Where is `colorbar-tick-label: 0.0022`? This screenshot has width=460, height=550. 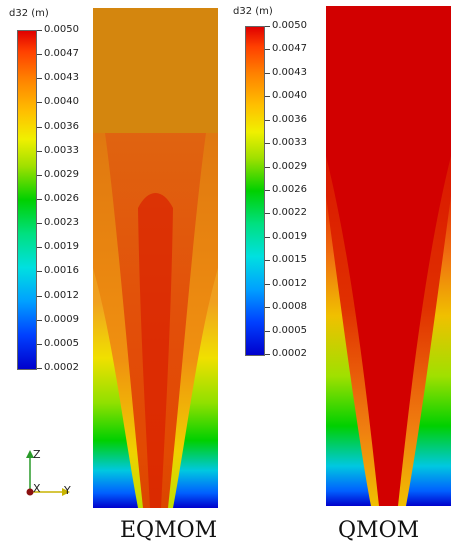
colorbar-tick-label: 0.0022 is located at coordinates (289, 213).